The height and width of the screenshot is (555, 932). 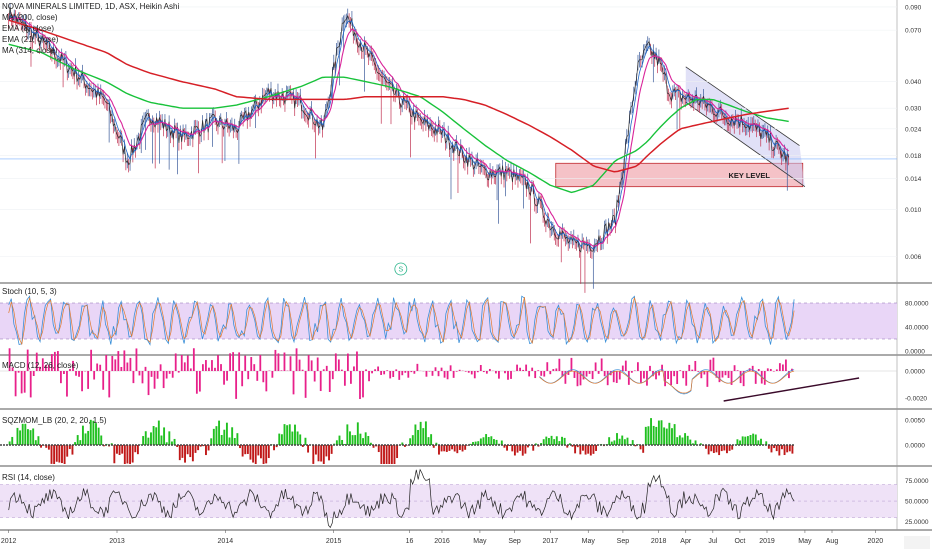 I want to click on macd-tick-label: 0.0000, so click(x=915, y=372).